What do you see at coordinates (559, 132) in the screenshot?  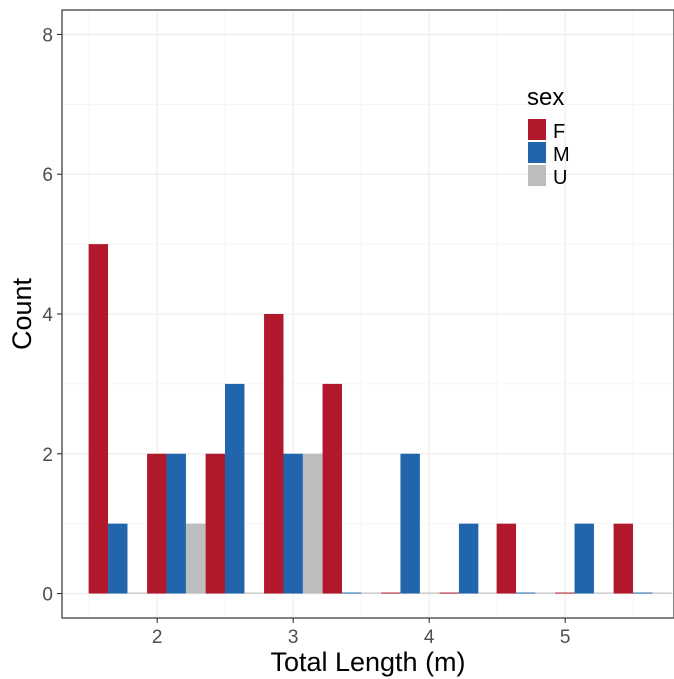 I see `legend-label-f: F` at bounding box center [559, 132].